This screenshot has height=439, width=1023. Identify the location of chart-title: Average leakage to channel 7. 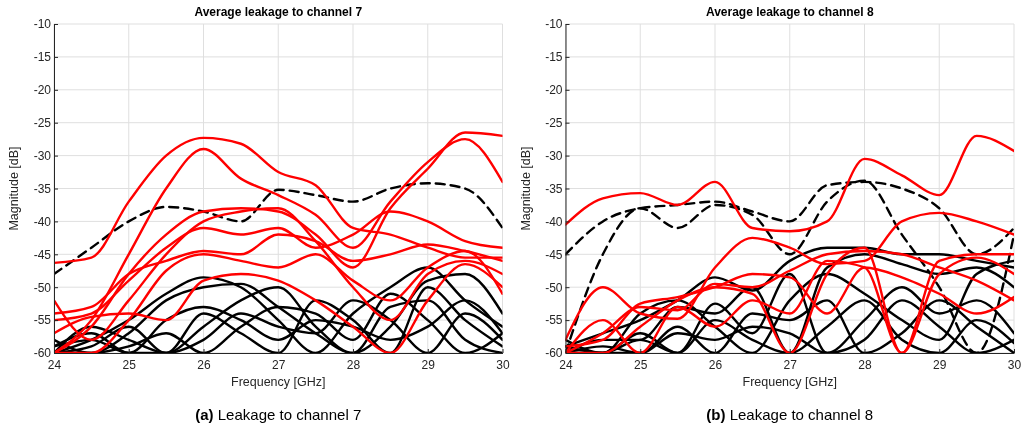
(278, 12).